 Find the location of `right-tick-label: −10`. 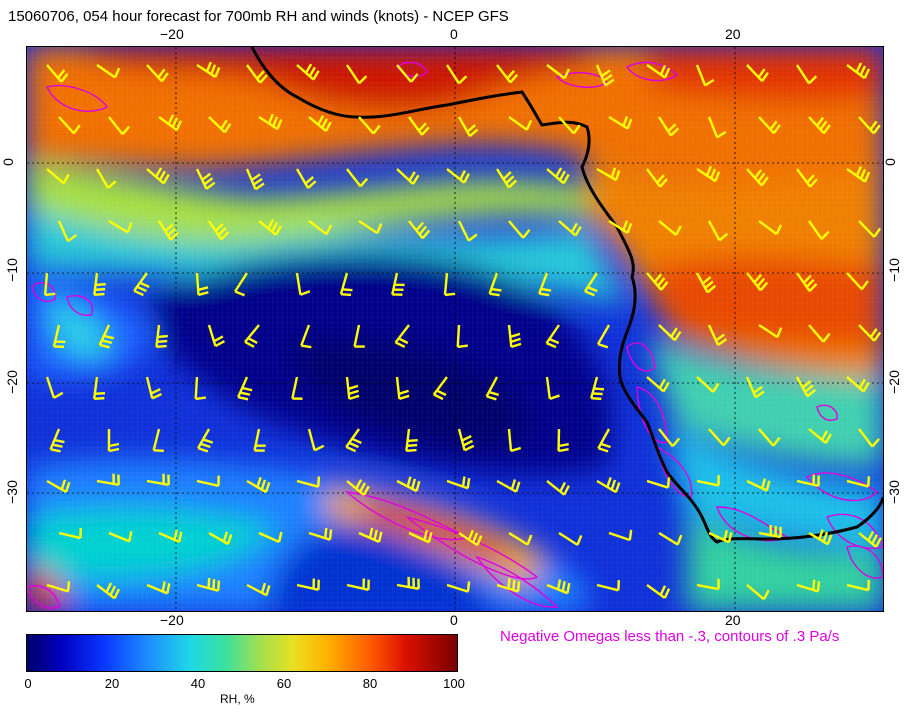

right-tick-label: −10 is located at coordinates (893, 270).